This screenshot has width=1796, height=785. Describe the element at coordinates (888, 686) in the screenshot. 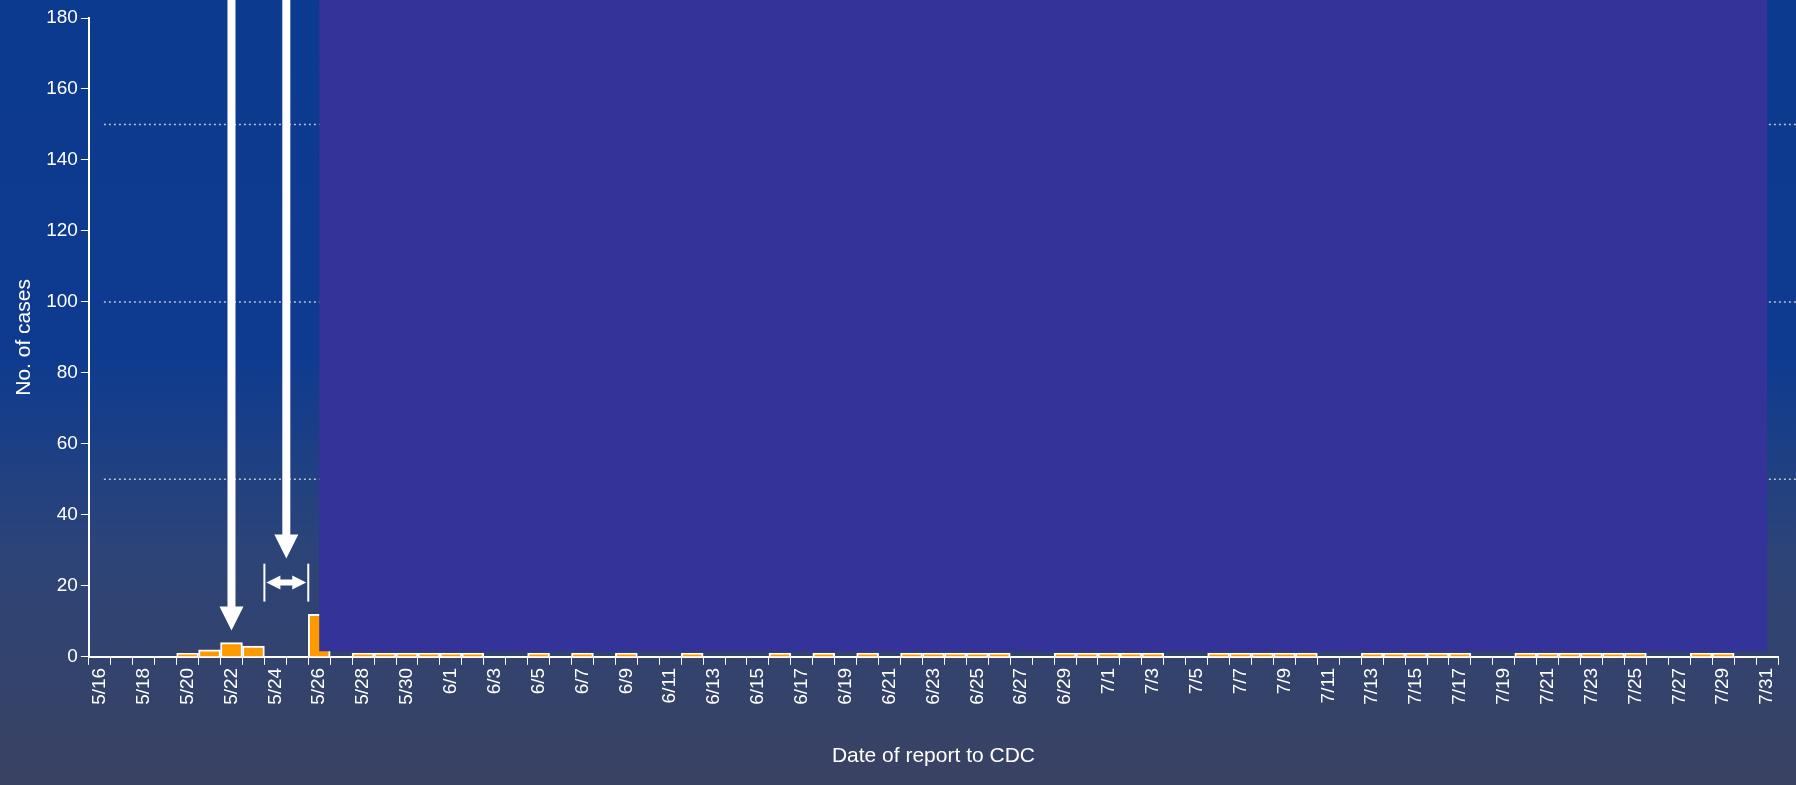

I see `x-tick-label: 6/21` at that location.